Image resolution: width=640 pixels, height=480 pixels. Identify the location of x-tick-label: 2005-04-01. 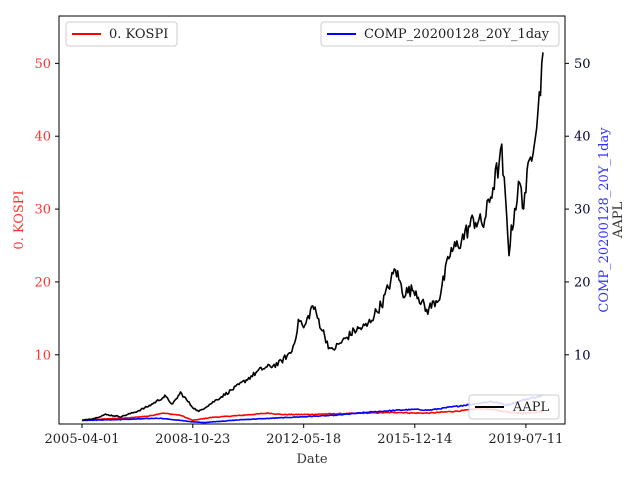
(82, 439).